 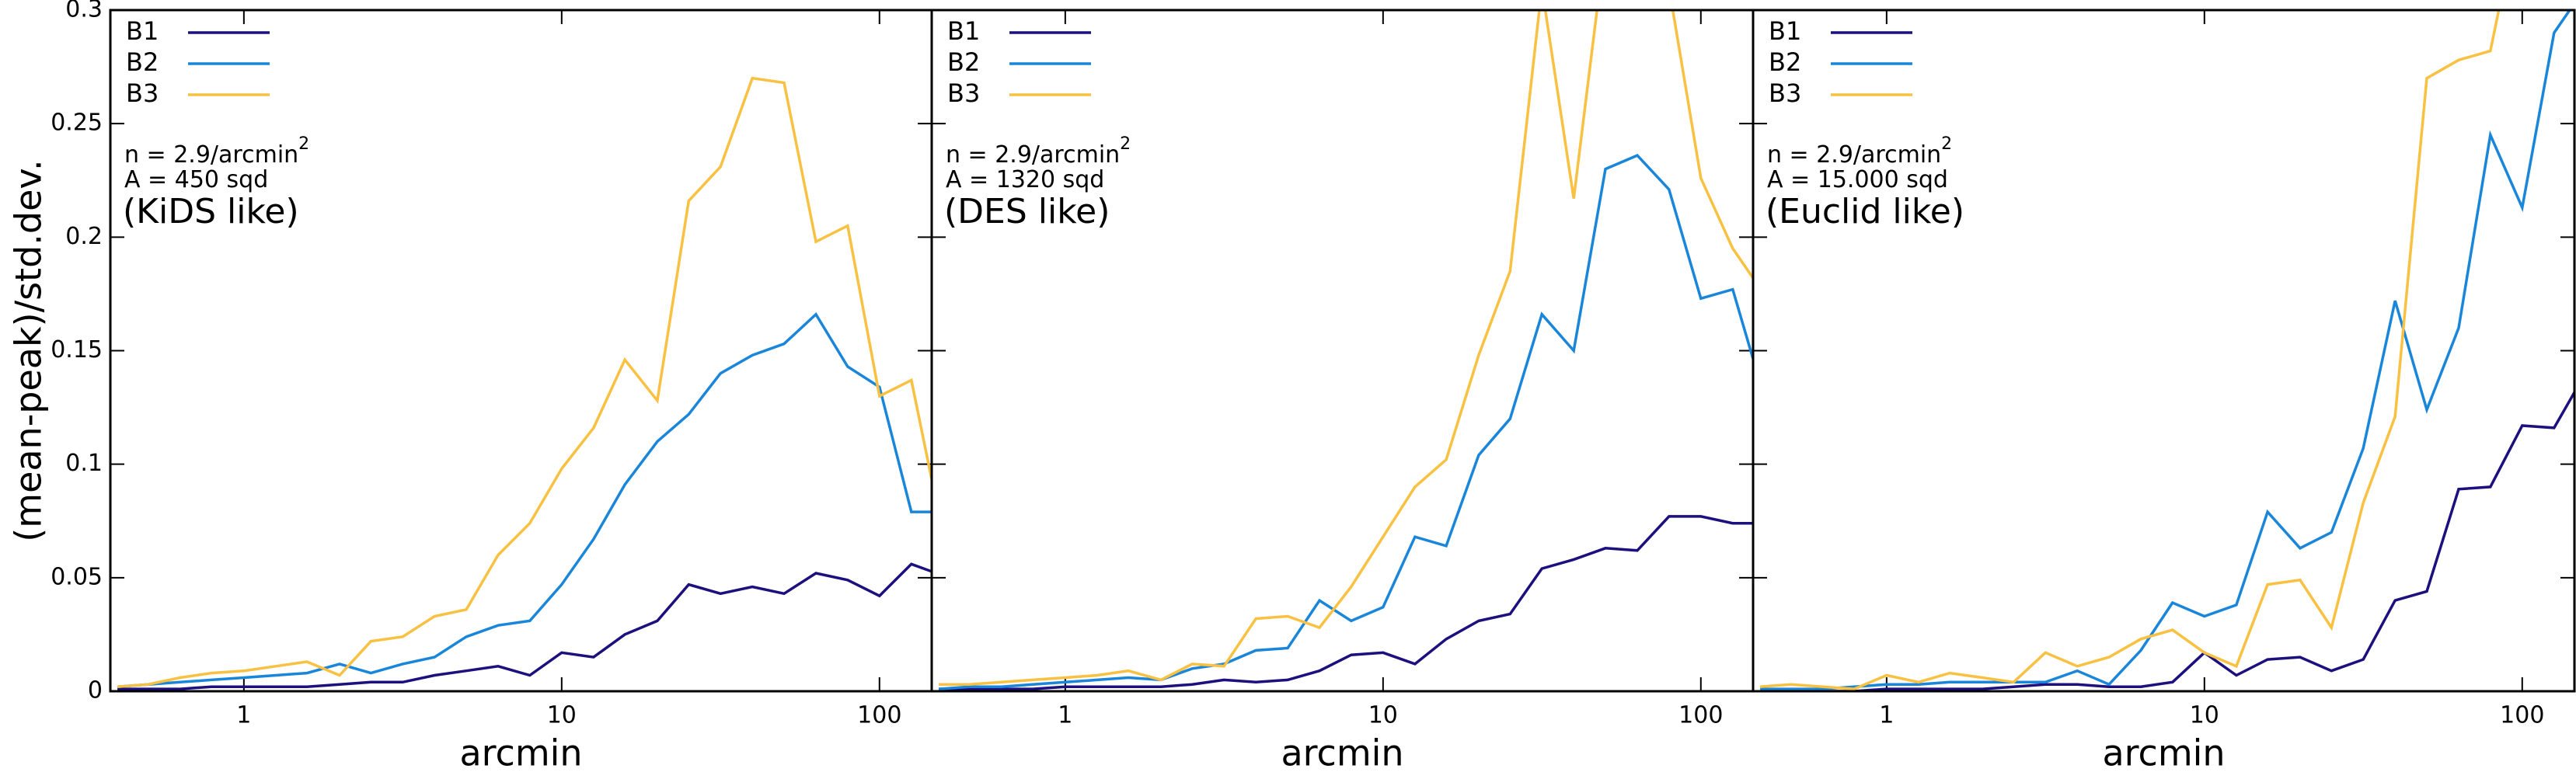 What do you see at coordinates (84, 11) in the screenshot?
I see `y-tick-label: 0.3` at bounding box center [84, 11].